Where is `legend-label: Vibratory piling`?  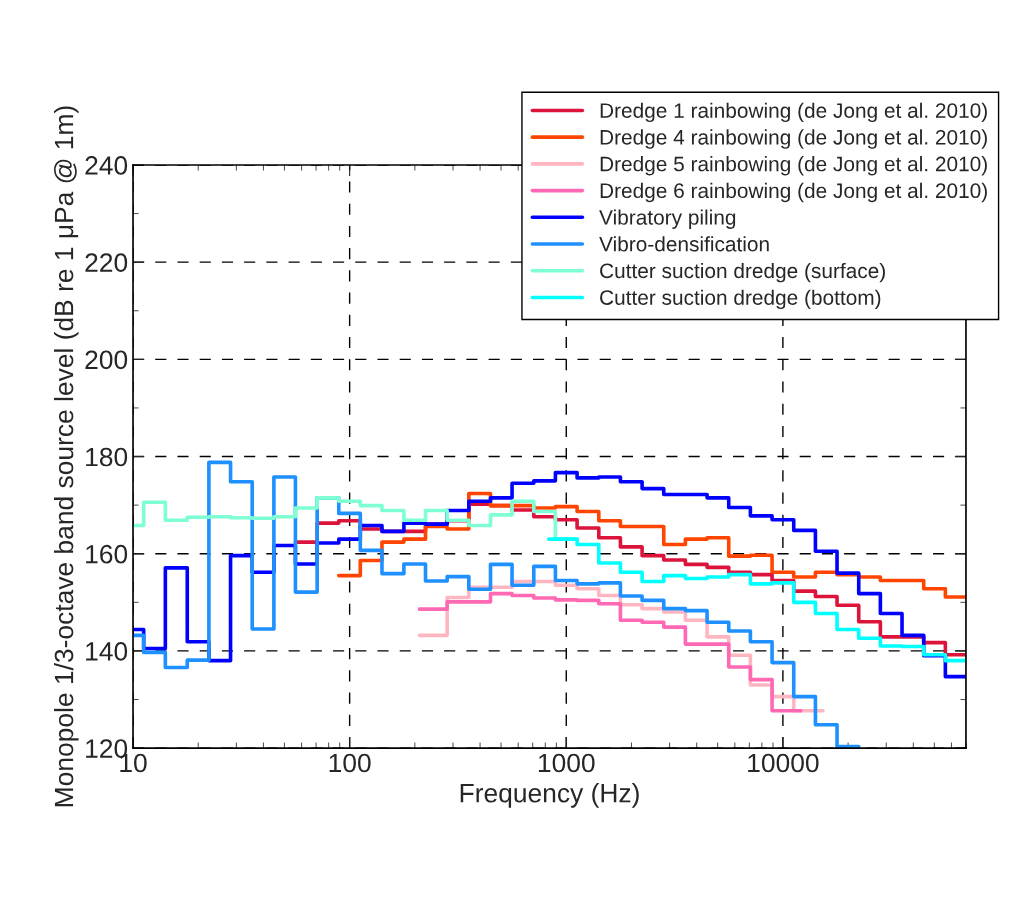
legend-label: Vibratory piling is located at coordinates (667, 219).